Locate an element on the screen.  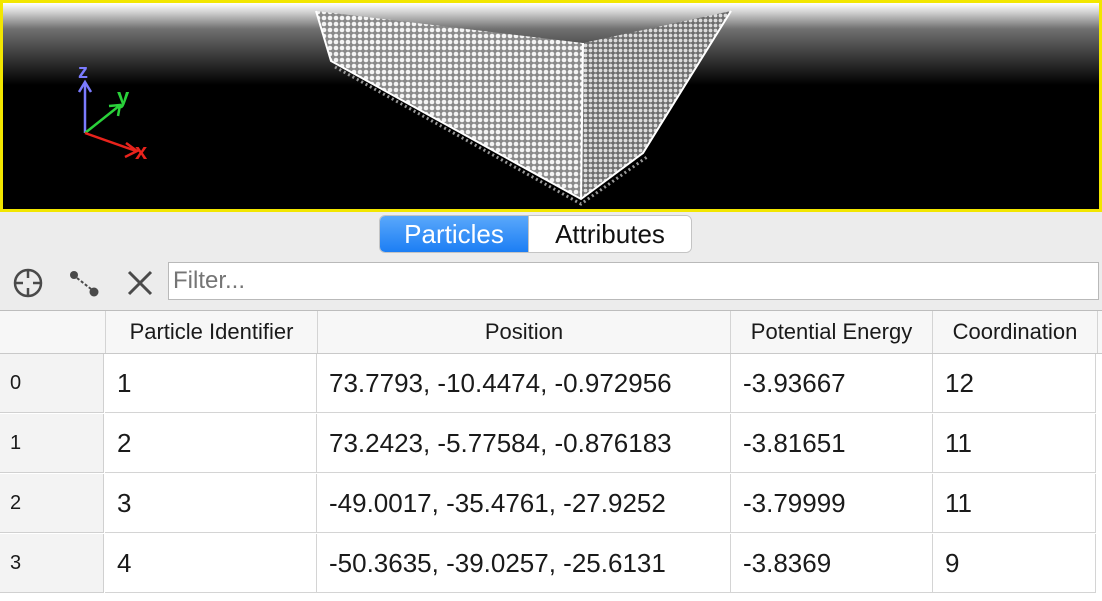
cell-particle-identifier: 2 is located at coordinates (211, 443).